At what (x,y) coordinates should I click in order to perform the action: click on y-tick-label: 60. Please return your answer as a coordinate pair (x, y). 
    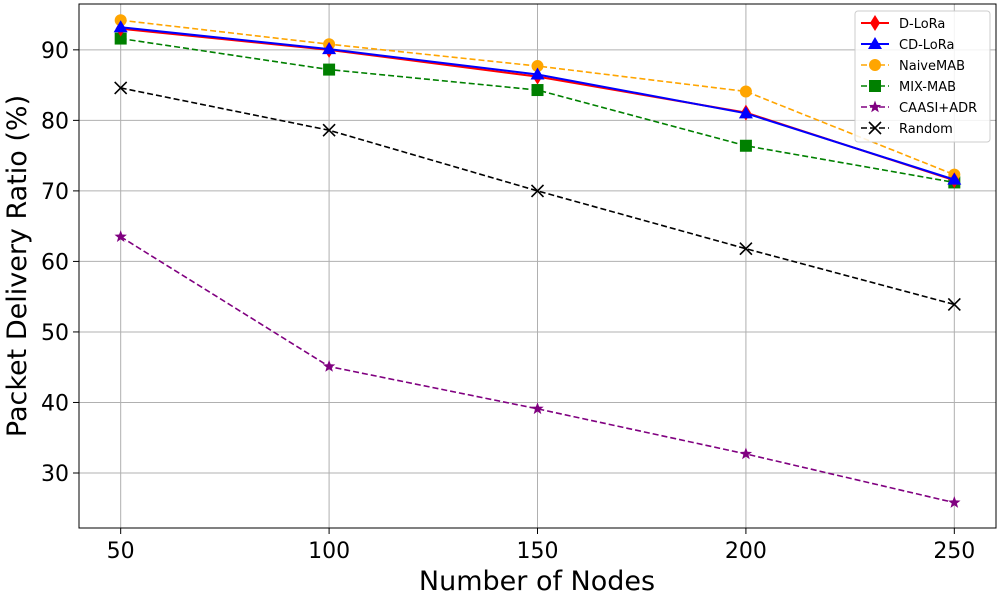
    Looking at the image, I should click on (55, 262).